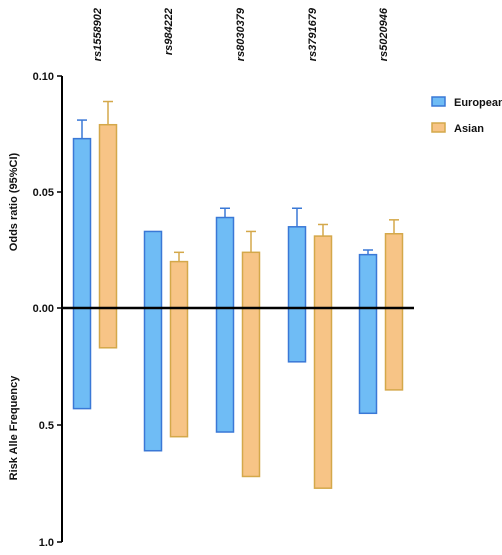 The height and width of the screenshot is (555, 502). I want to click on category-label-rs1558902: rs1558902, so click(98, 34).